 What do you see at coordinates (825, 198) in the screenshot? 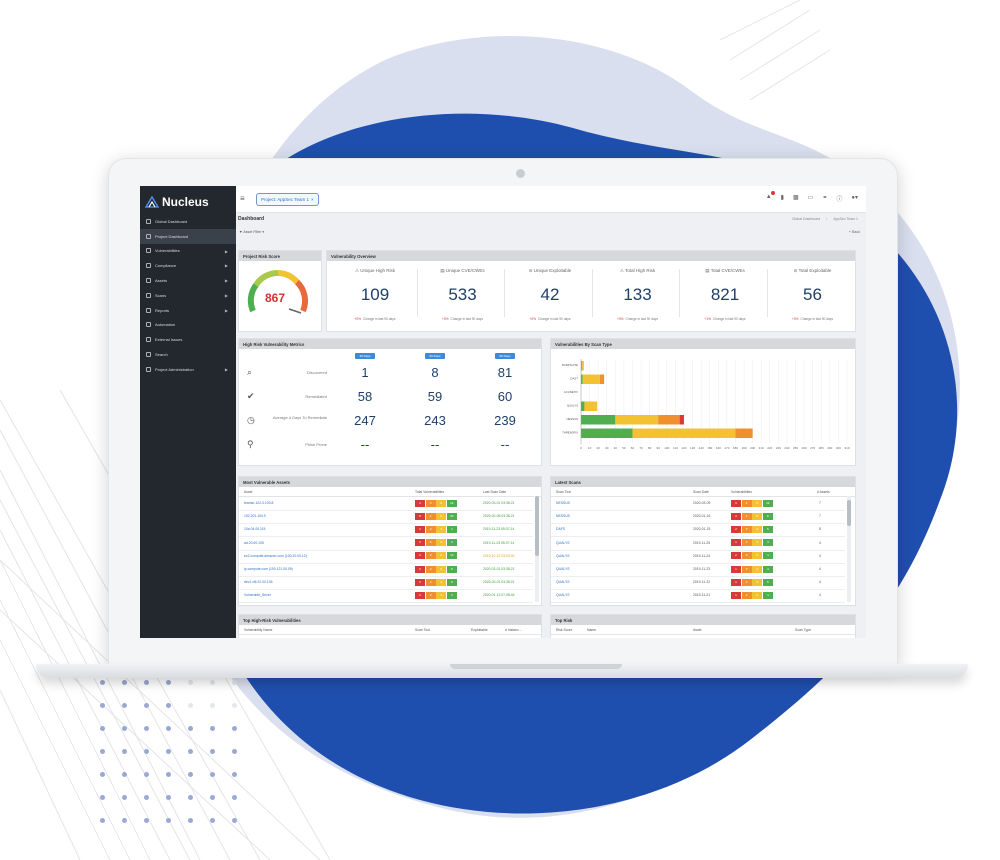
I see `share-icon: ⚭` at bounding box center [825, 198].